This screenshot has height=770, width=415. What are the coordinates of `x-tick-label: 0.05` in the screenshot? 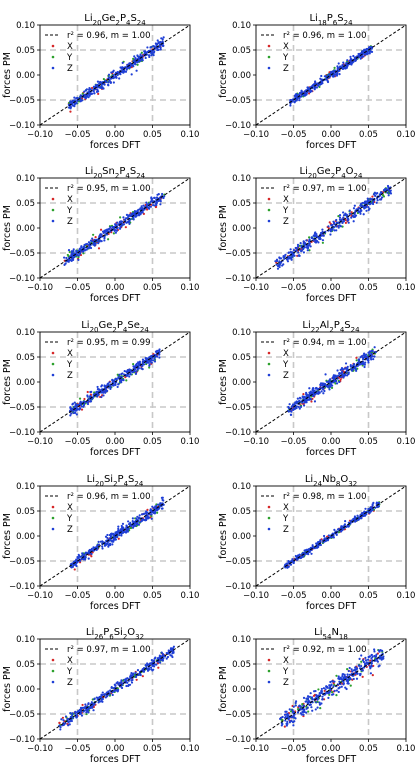 It's located at (152, 288).